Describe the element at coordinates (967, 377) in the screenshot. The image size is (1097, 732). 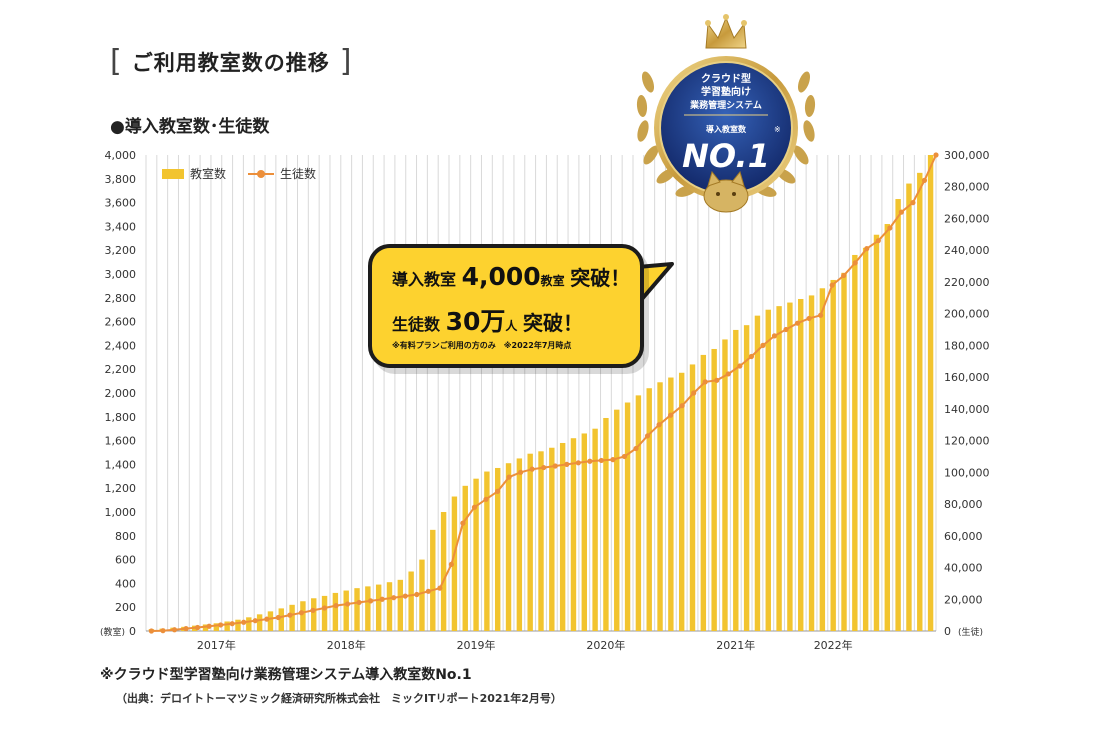
I see `y-right-tick-label: 160,000` at that location.